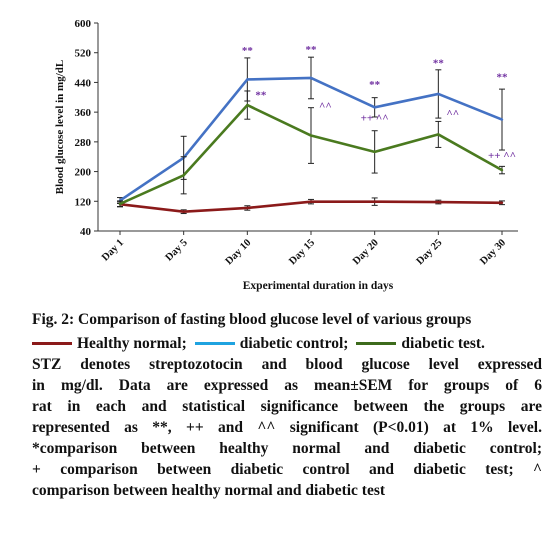 The image size is (548, 541). What do you see at coordinates (83, 202) in the screenshot?
I see `y-tick-label: 120` at bounding box center [83, 202].